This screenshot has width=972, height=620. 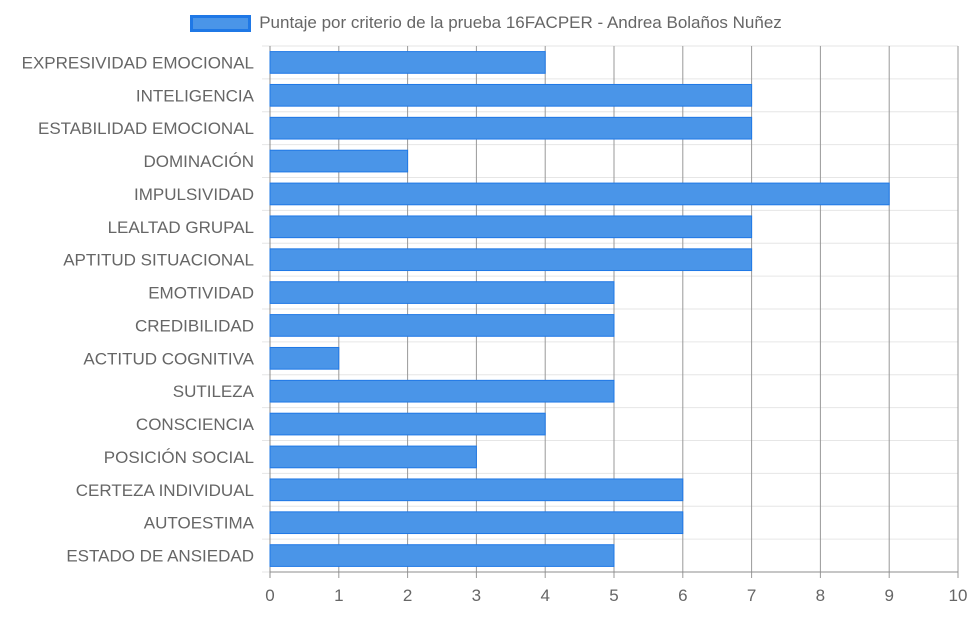 What do you see at coordinates (199, 161) in the screenshot?
I see `category-label: DOMINACIÓN` at bounding box center [199, 161].